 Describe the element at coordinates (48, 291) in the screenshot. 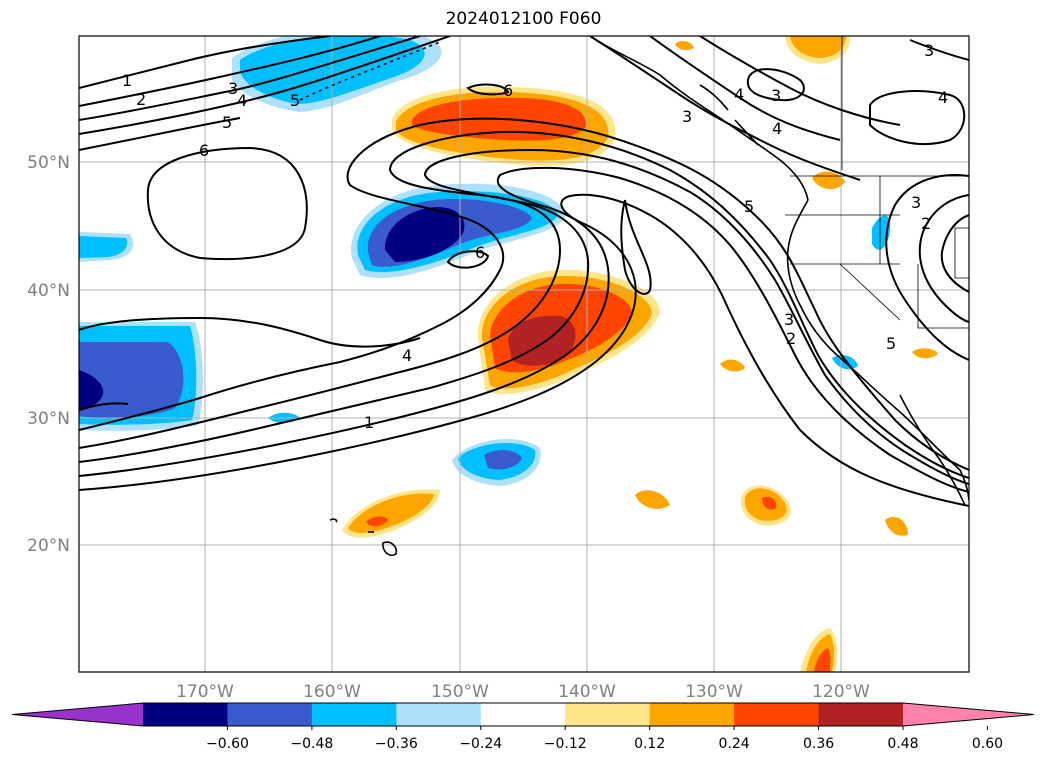

I see `lat-label: 40°N` at that location.